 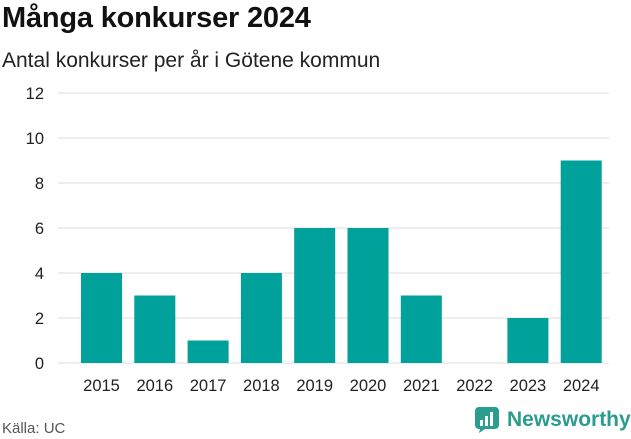 What do you see at coordinates (101, 386) in the screenshot?
I see `x-tick-label: 2015` at bounding box center [101, 386].